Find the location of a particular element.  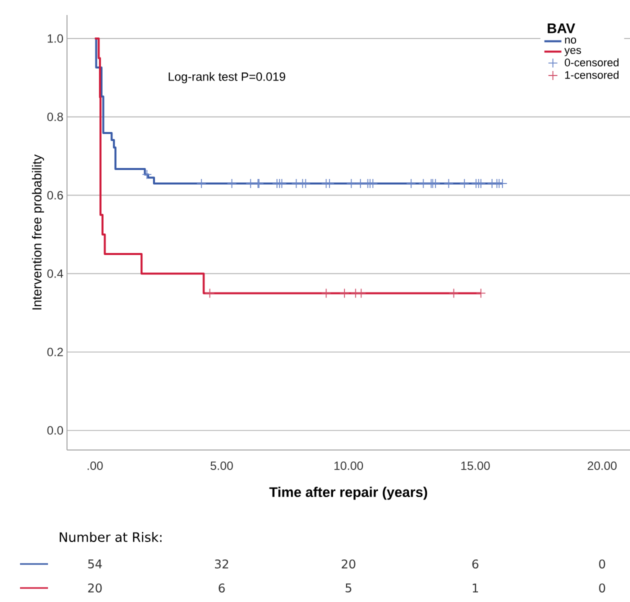

text: 1 is located at coordinates (475, 588).